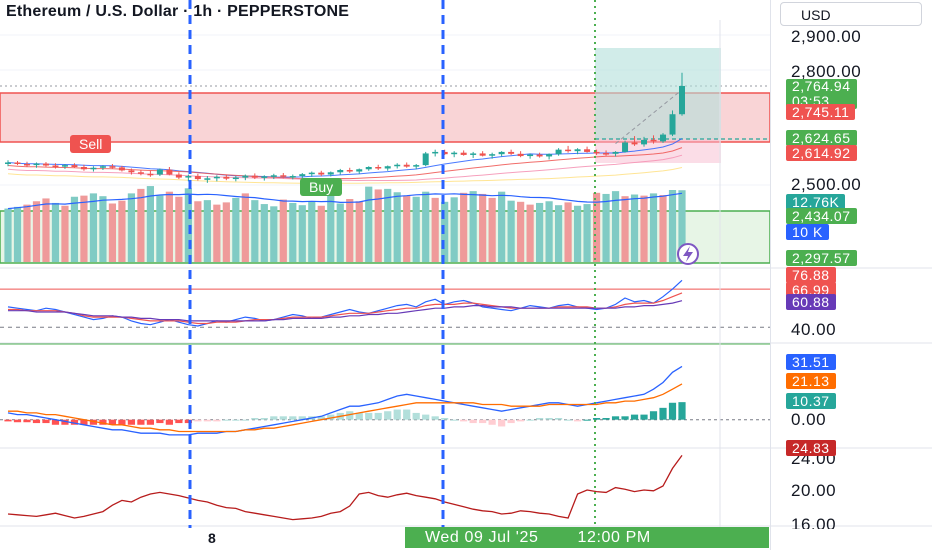  Describe the element at coordinates (614, 537) in the screenshot. I see `crosshair-clock: 12:00 PM` at that location.